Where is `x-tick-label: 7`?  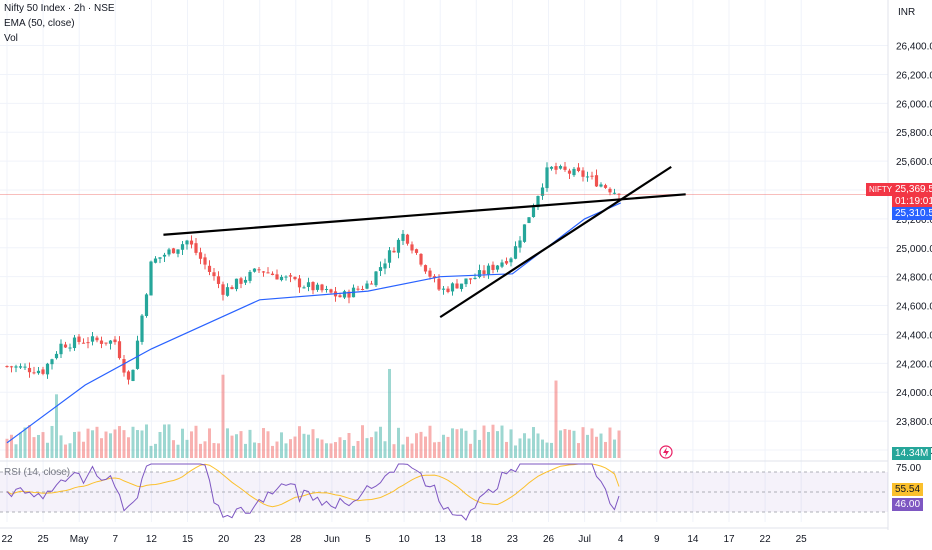
x-tick-label: 7 is located at coordinates (116, 539).